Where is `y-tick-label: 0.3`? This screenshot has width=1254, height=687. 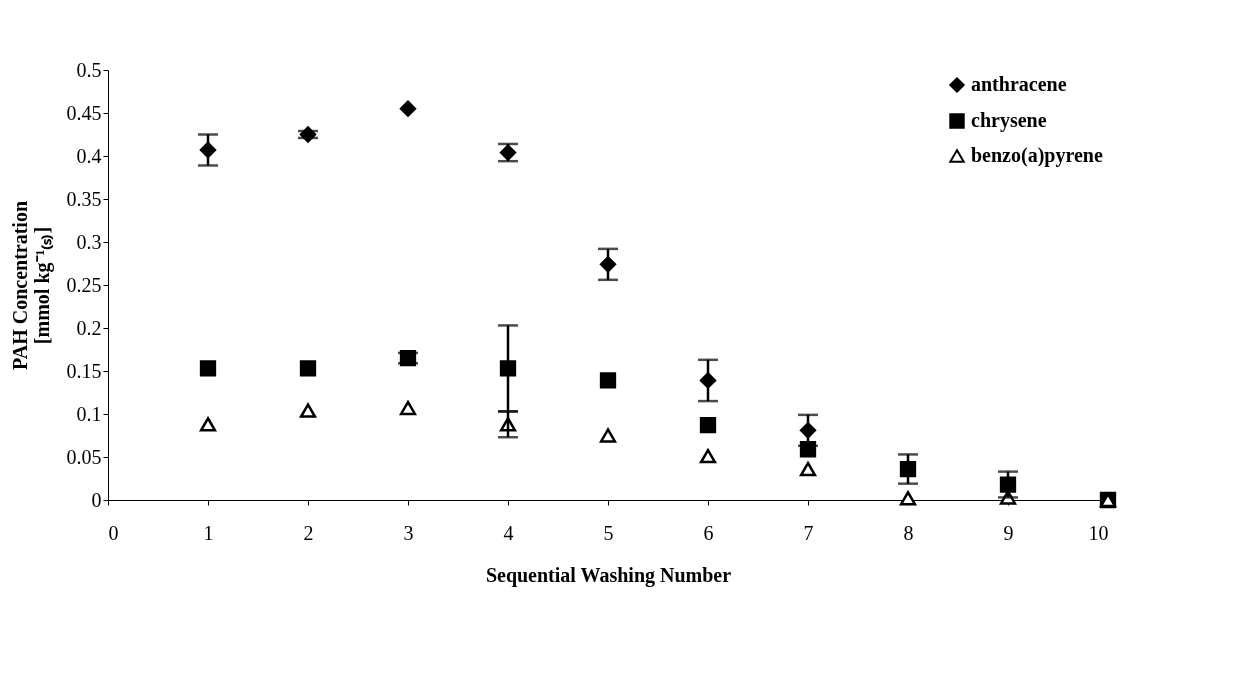
y-tick-label: 0.3 is located at coordinates (89, 241).